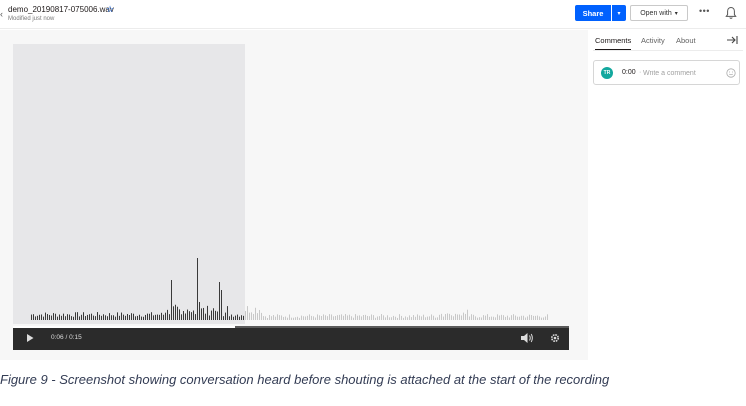 This screenshot has width=746, height=406. I want to click on bell-icon, so click(731, 13).